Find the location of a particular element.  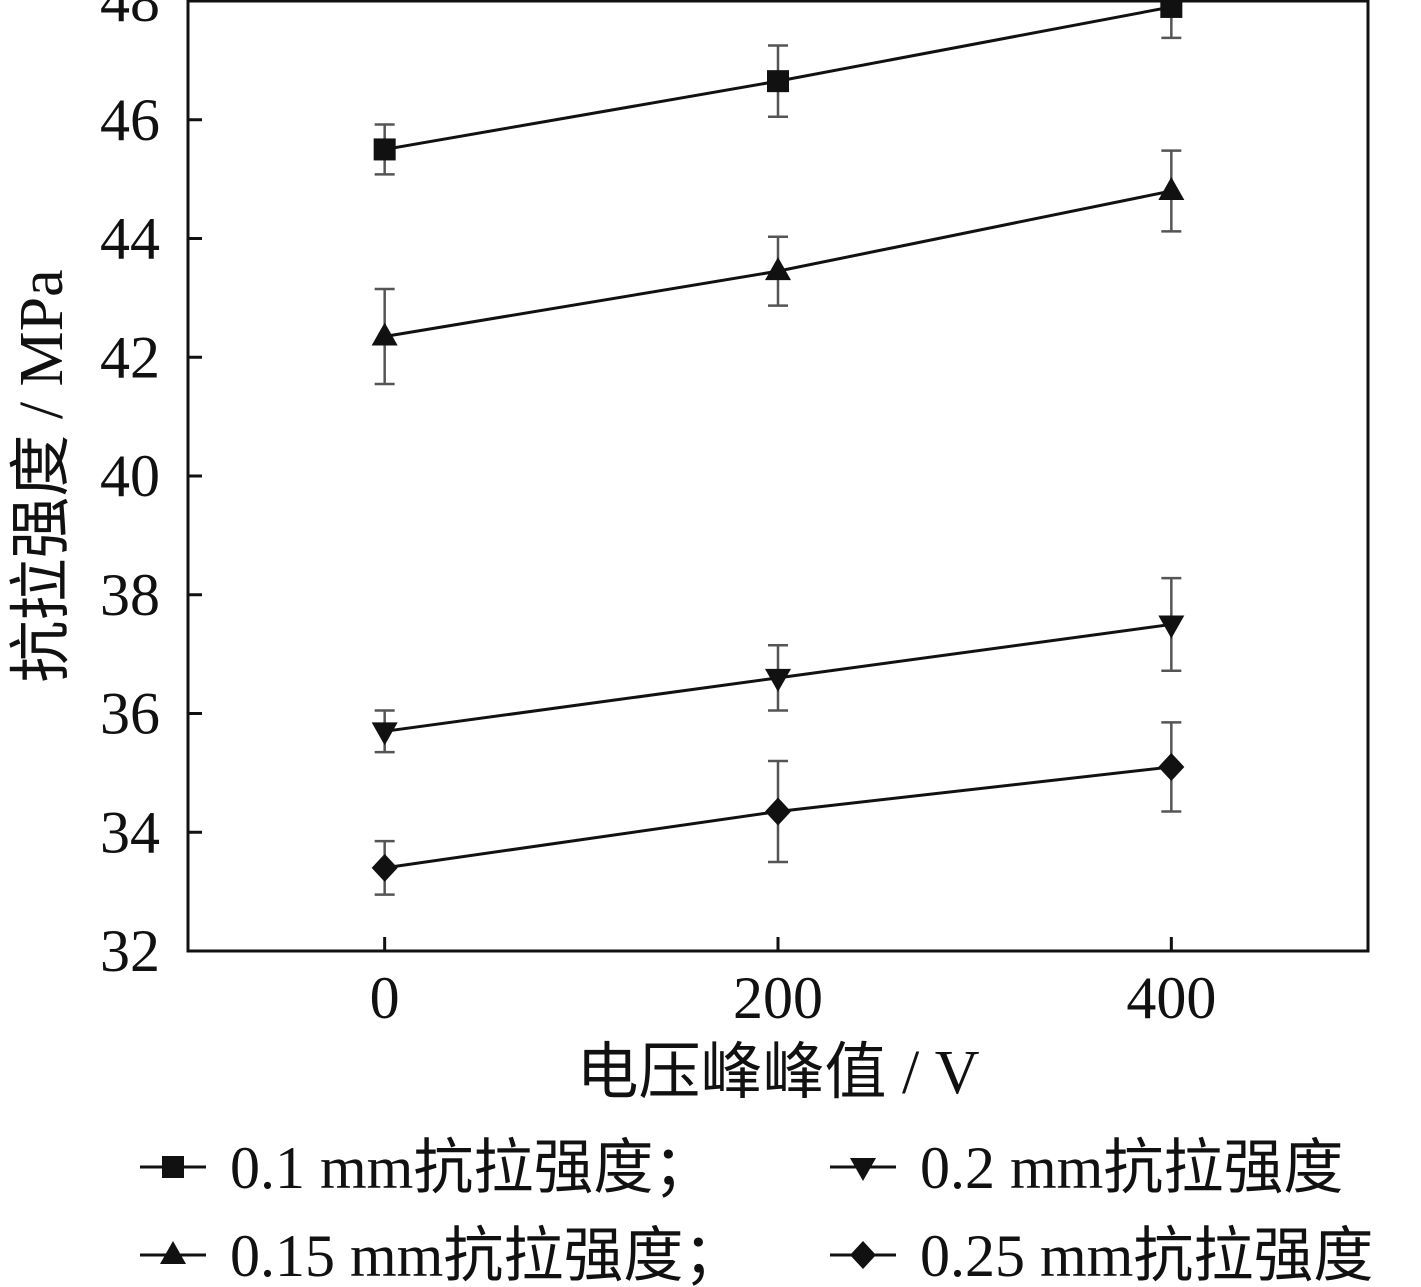

legend-label: 0.2 mm抗拉强度 is located at coordinates (1131, 1168).